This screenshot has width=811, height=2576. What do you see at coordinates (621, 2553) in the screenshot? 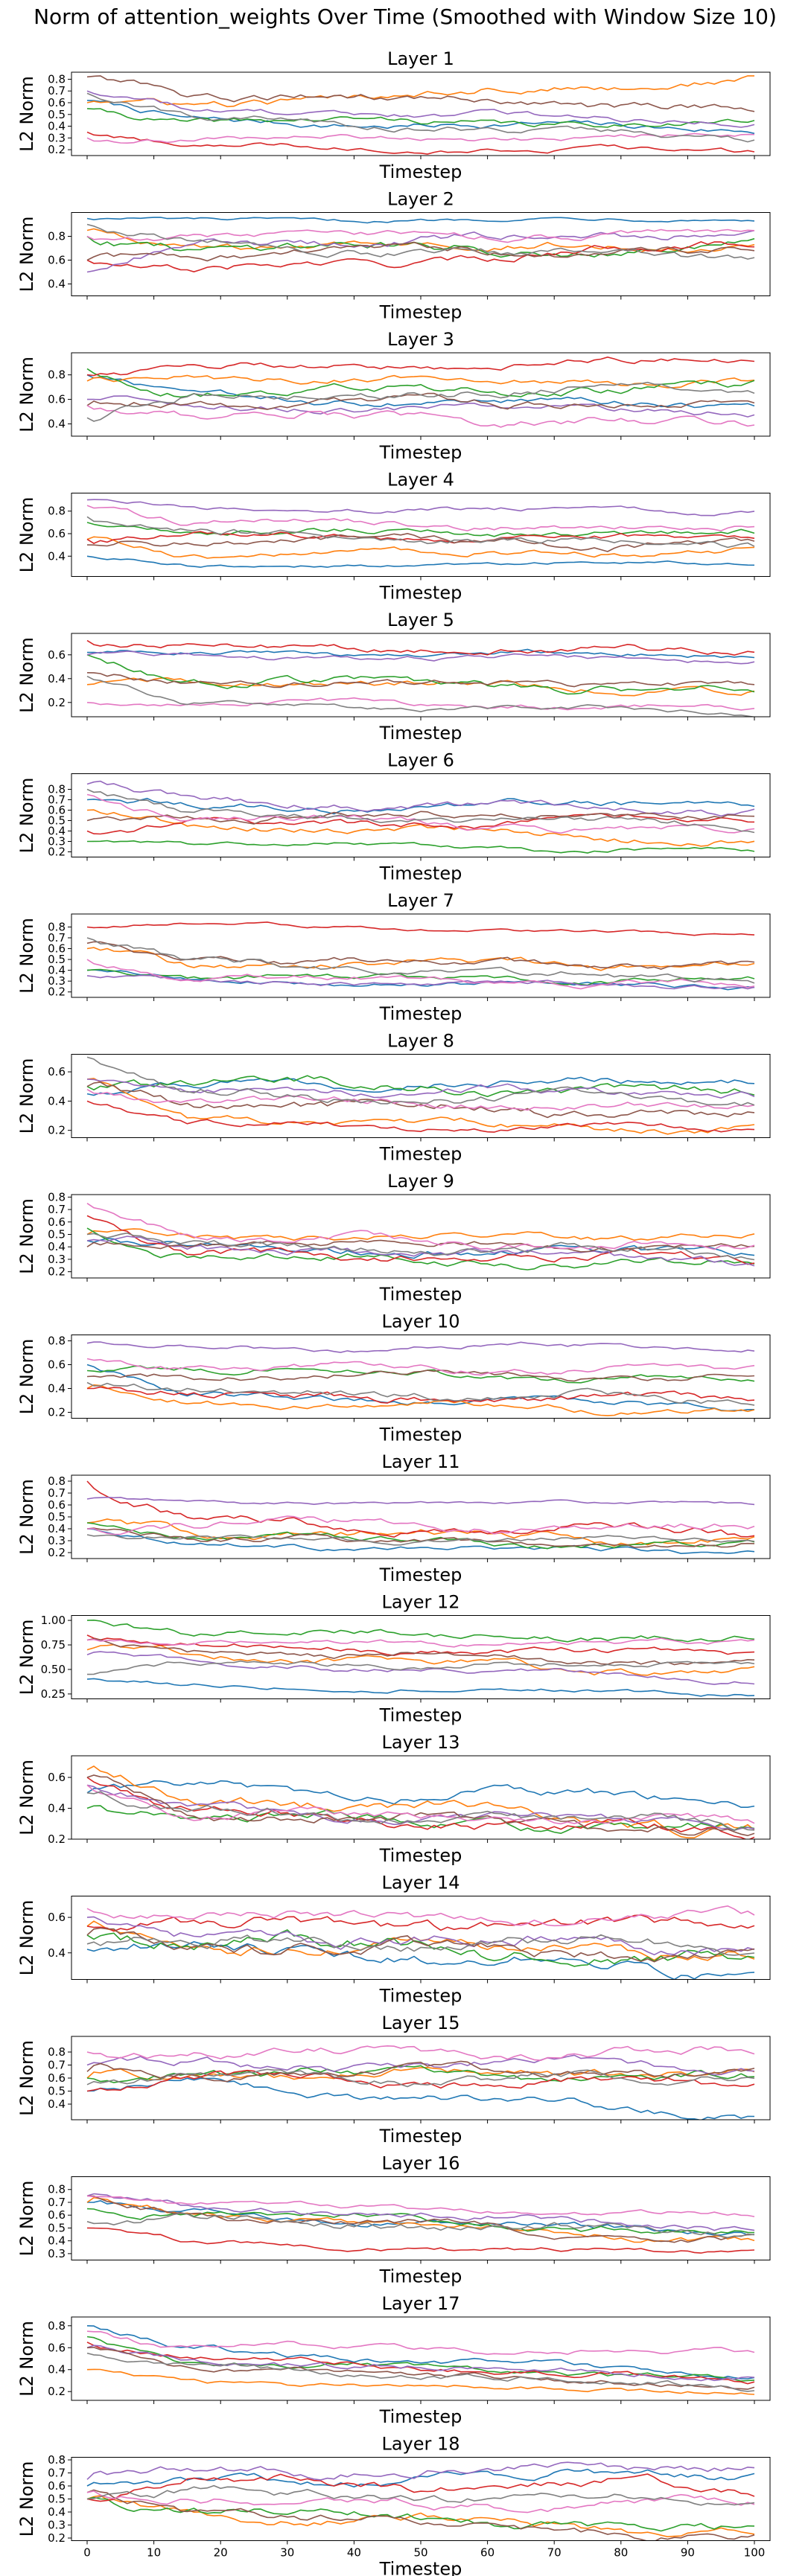
I see `x-tick-label: 80` at bounding box center [621, 2553].